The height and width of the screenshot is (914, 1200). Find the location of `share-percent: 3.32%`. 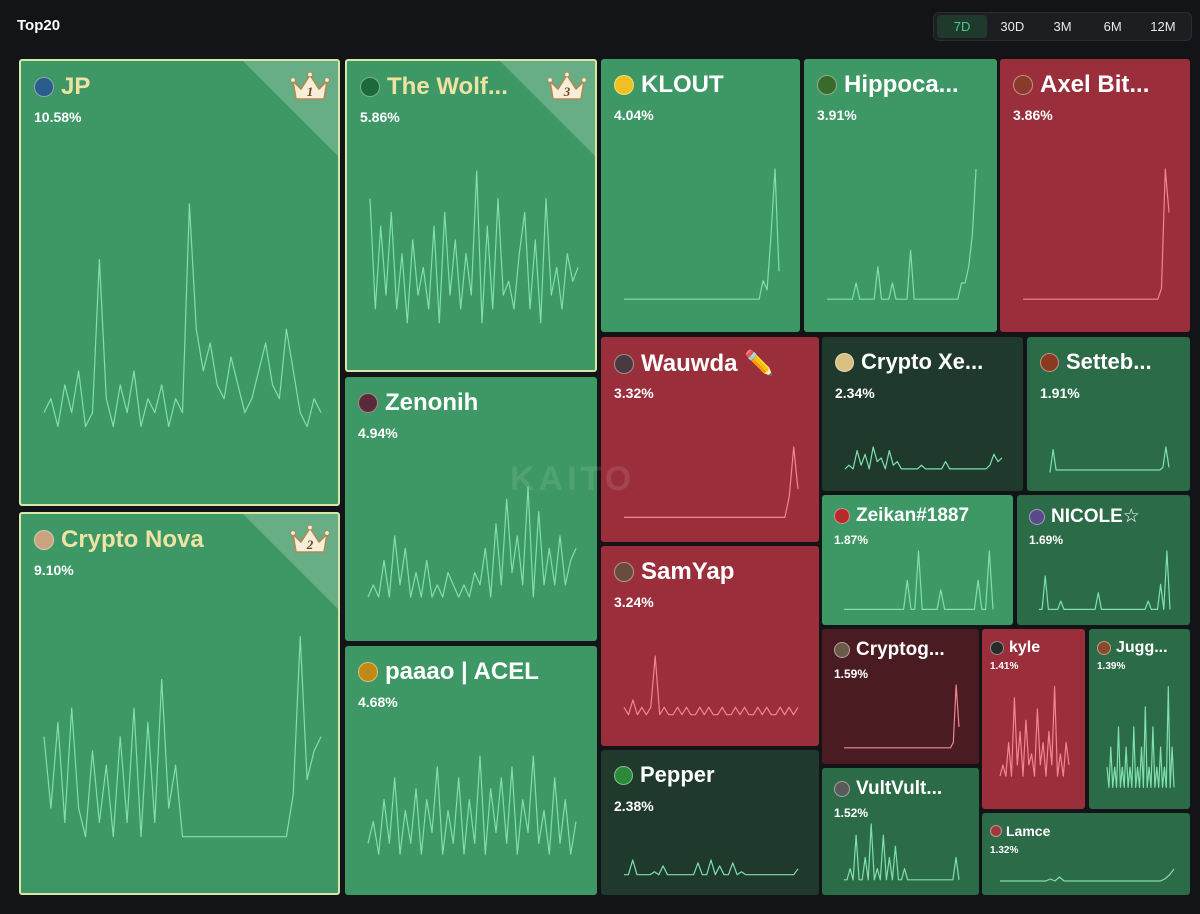

share-percent: 3.32% is located at coordinates (634, 393).